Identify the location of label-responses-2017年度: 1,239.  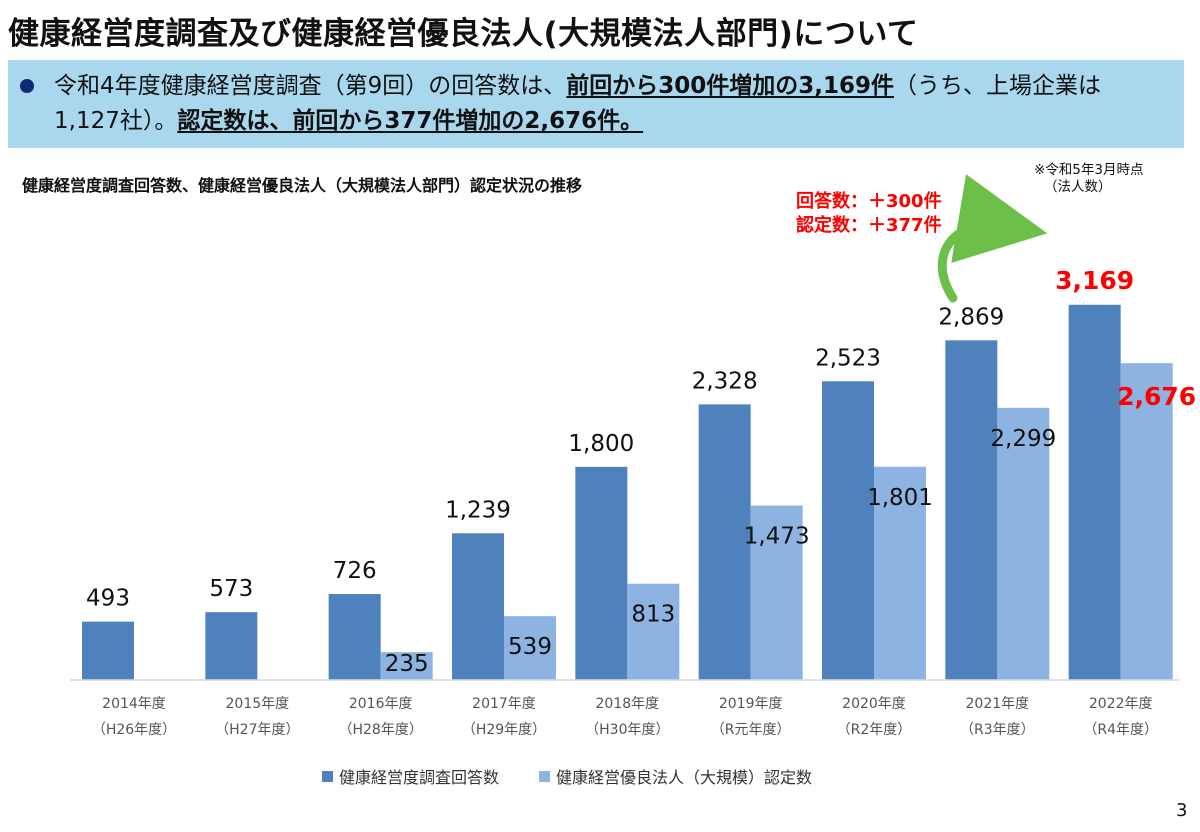
(478, 510).